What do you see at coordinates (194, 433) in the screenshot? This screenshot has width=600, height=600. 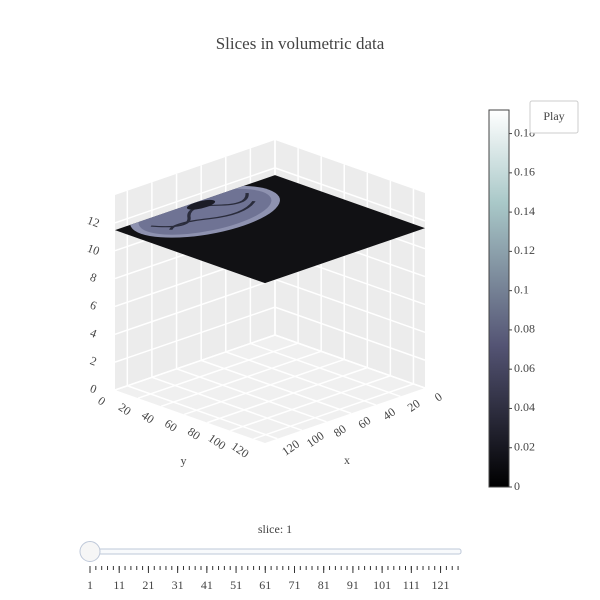 I see `y-tick-label: 80` at bounding box center [194, 433].